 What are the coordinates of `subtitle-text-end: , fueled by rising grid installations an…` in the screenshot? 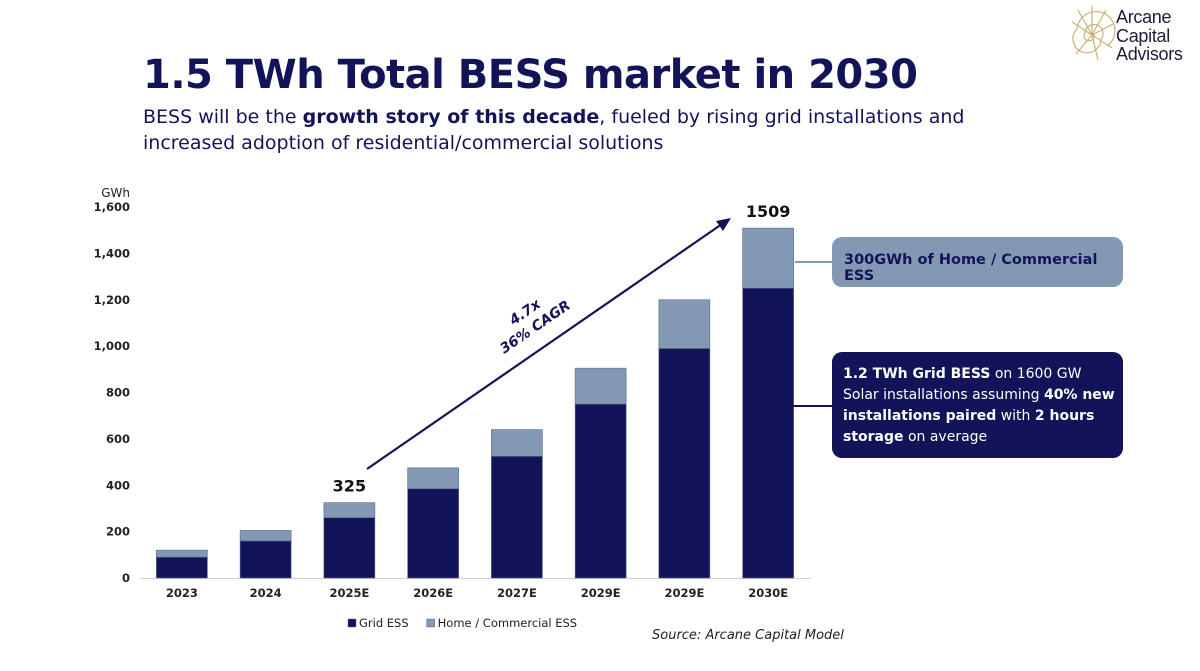 It's located at (554, 130).